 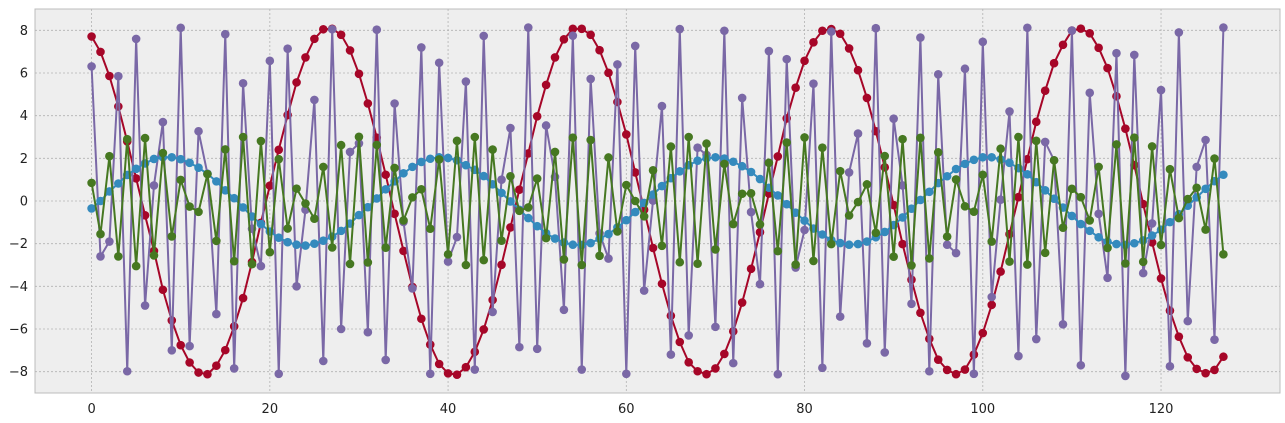 I want to click on x-tick-label: 100, so click(x=982, y=409).